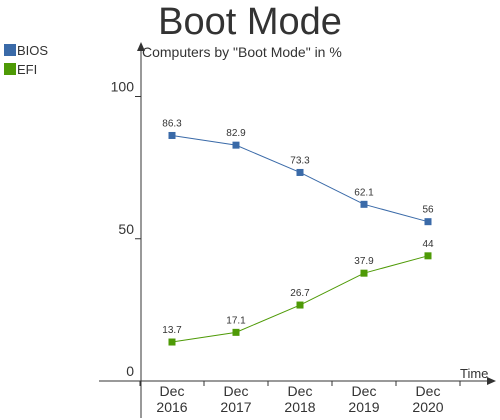  What do you see at coordinates (123, 87) in the screenshot?
I see `y-tick-label: 100` at bounding box center [123, 87].